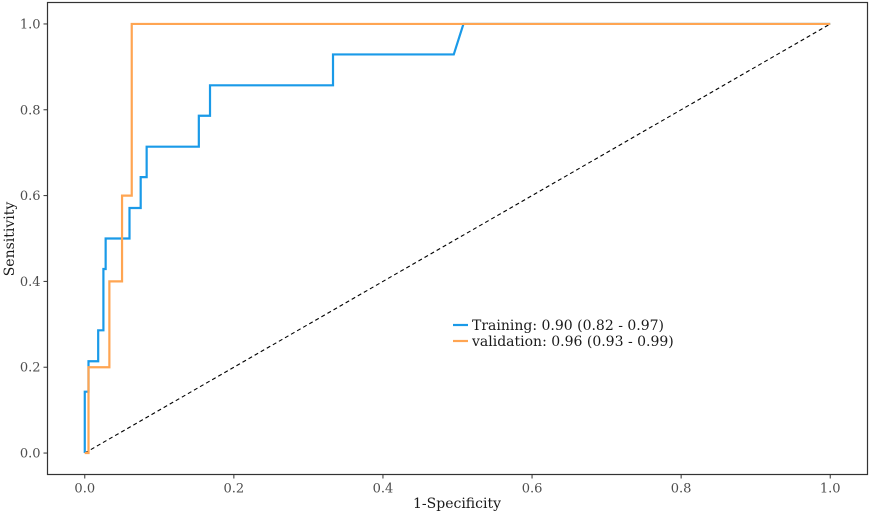  What do you see at coordinates (830, 489) in the screenshot?
I see `x-tick-label: 1.0` at bounding box center [830, 489].